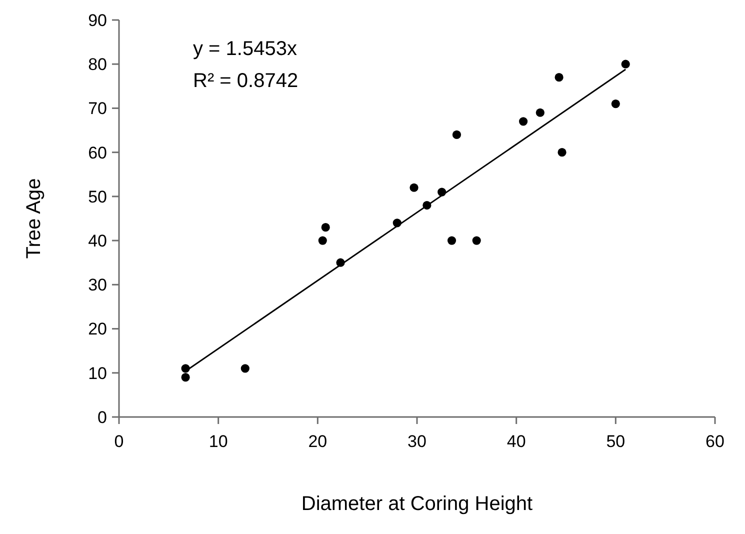  What do you see at coordinates (516, 441) in the screenshot?
I see `x-tick-label: 40` at bounding box center [516, 441].